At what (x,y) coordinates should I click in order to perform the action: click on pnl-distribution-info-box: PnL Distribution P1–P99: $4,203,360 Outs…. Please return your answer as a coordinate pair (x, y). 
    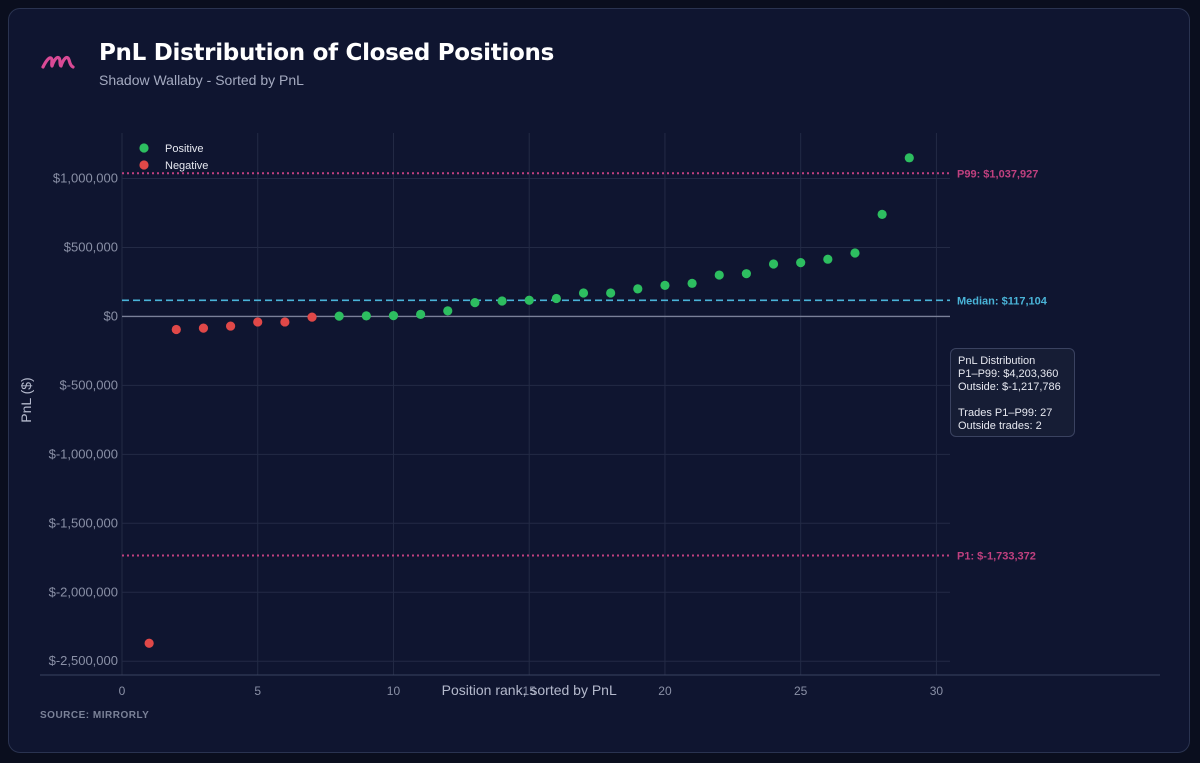
    Looking at the image, I should click on (1012, 392).